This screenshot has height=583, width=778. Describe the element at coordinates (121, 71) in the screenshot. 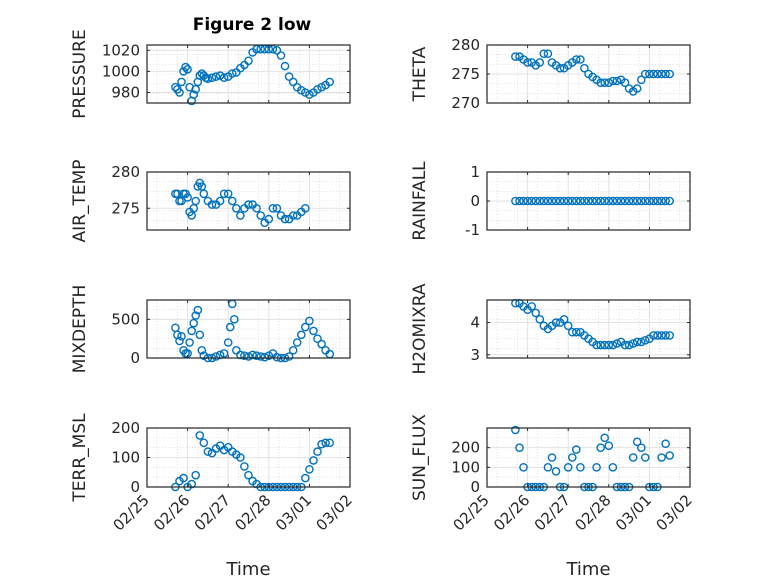

I see `y-tick-label: 1000` at that location.